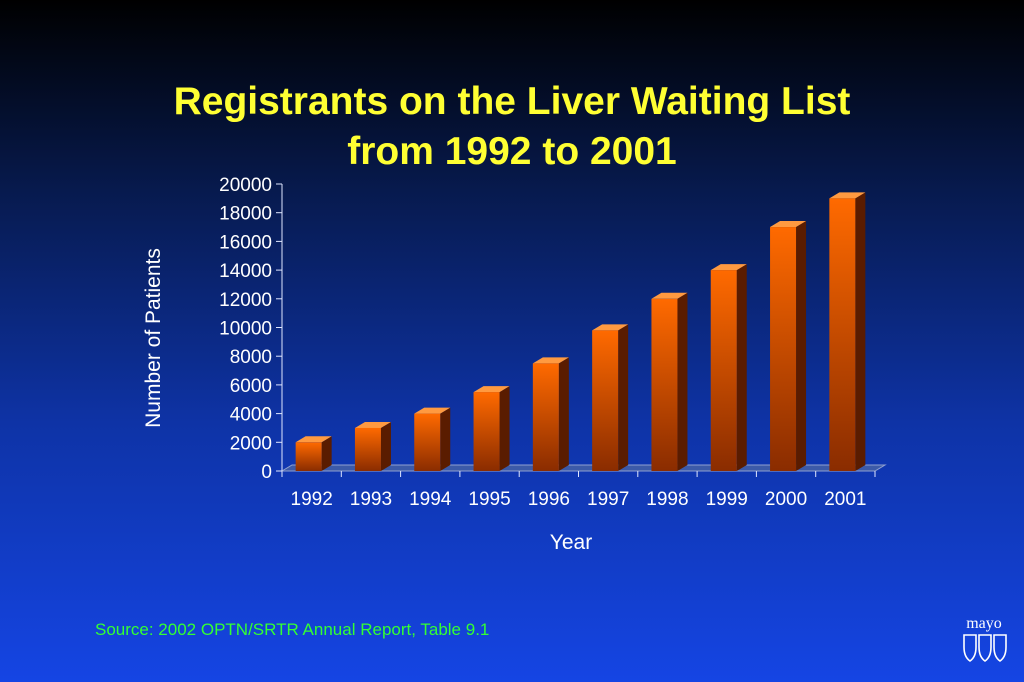  What do you see at coordinates (608, 499) in the screenshot?
I see `x-tick-label: 1997` at bounding box center [608, 499].